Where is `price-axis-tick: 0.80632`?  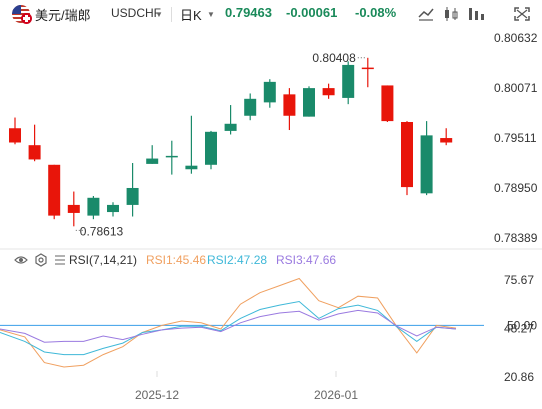 price-axis-tick: 0.80632 is located at coordinates (516, 38).